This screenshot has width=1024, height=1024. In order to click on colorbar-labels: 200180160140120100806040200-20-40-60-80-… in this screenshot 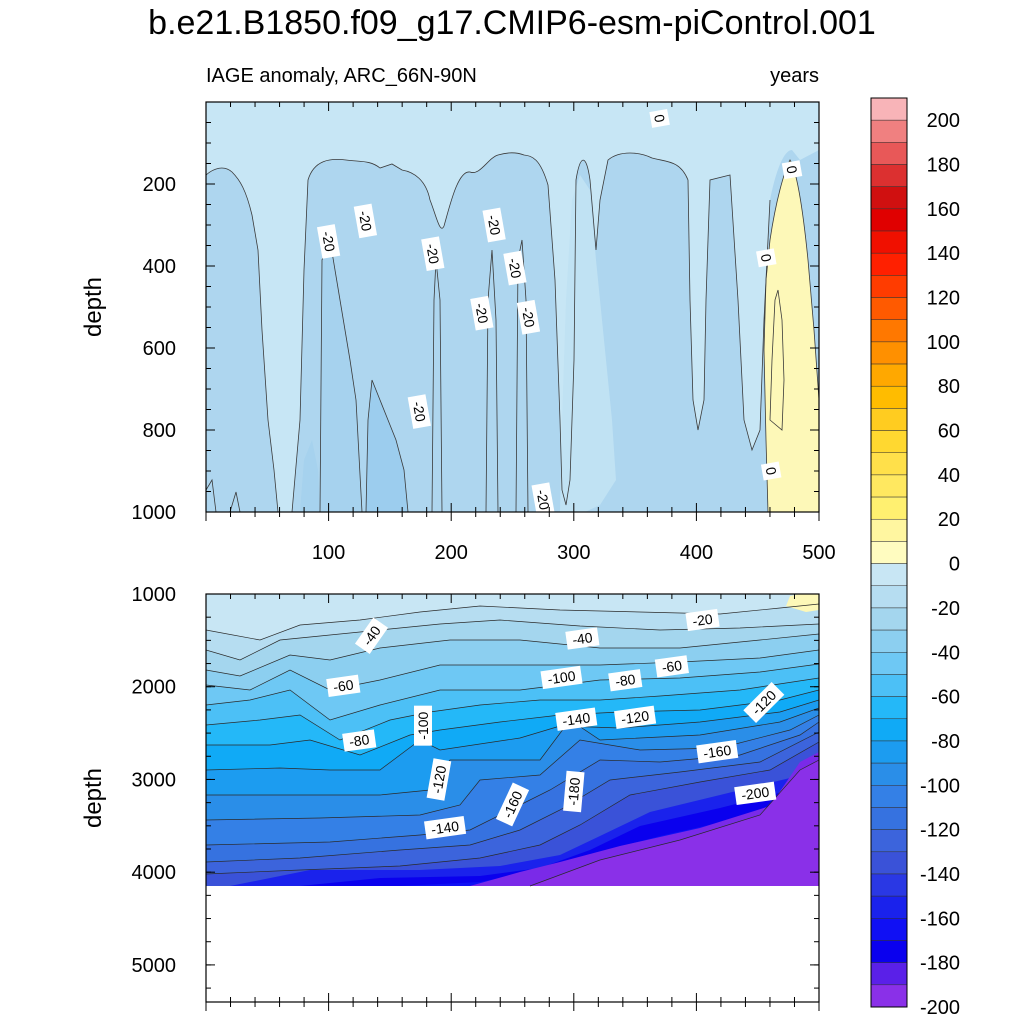, I will do `click(940, 564)`.